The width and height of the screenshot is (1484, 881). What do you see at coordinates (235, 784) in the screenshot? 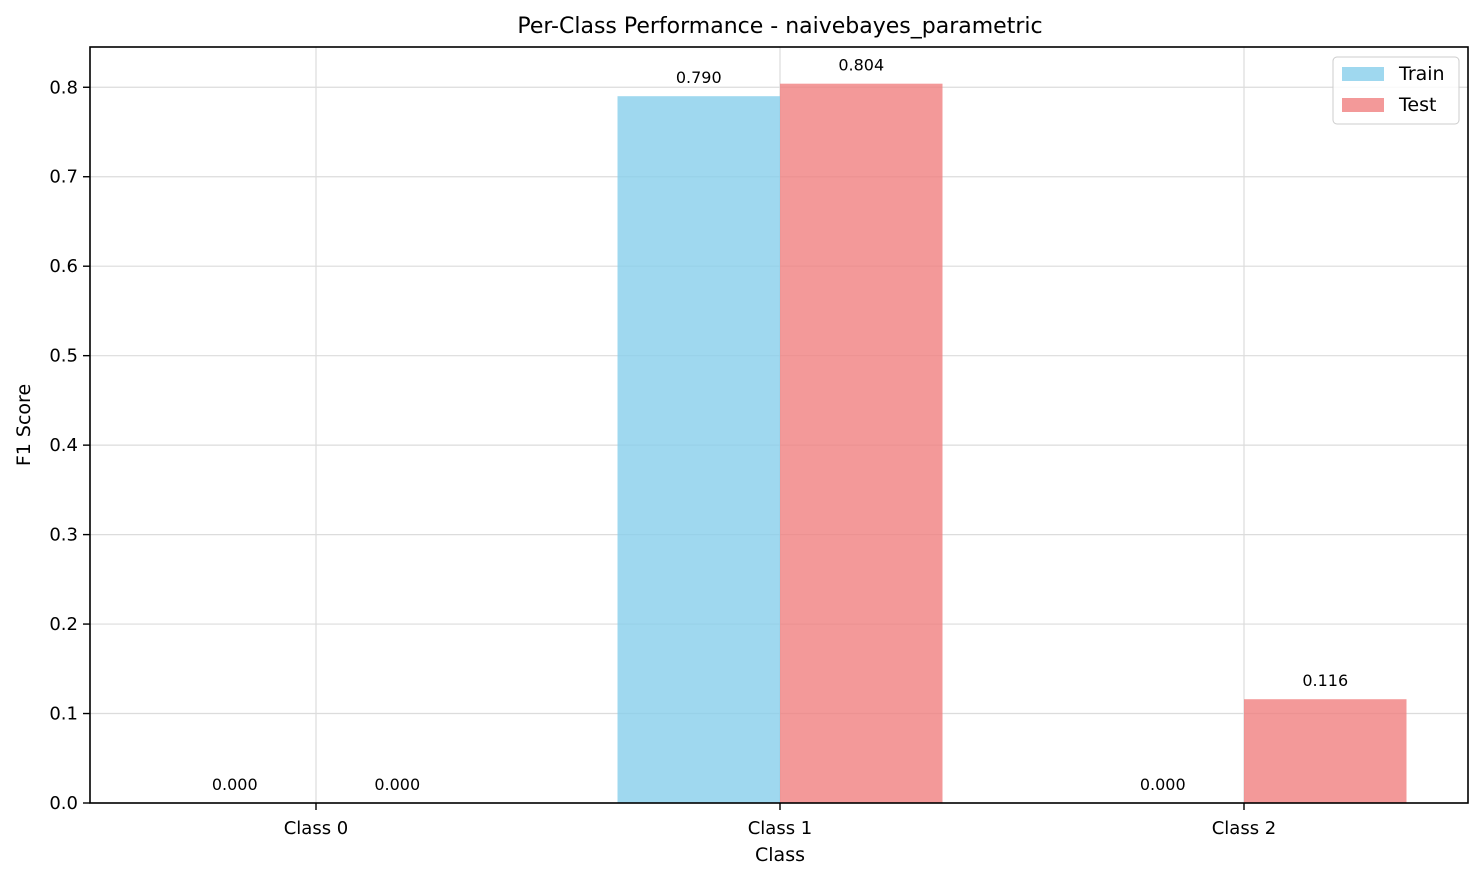
I see `bar-label-train-0: 0.000` at bounding box center [235, 784].